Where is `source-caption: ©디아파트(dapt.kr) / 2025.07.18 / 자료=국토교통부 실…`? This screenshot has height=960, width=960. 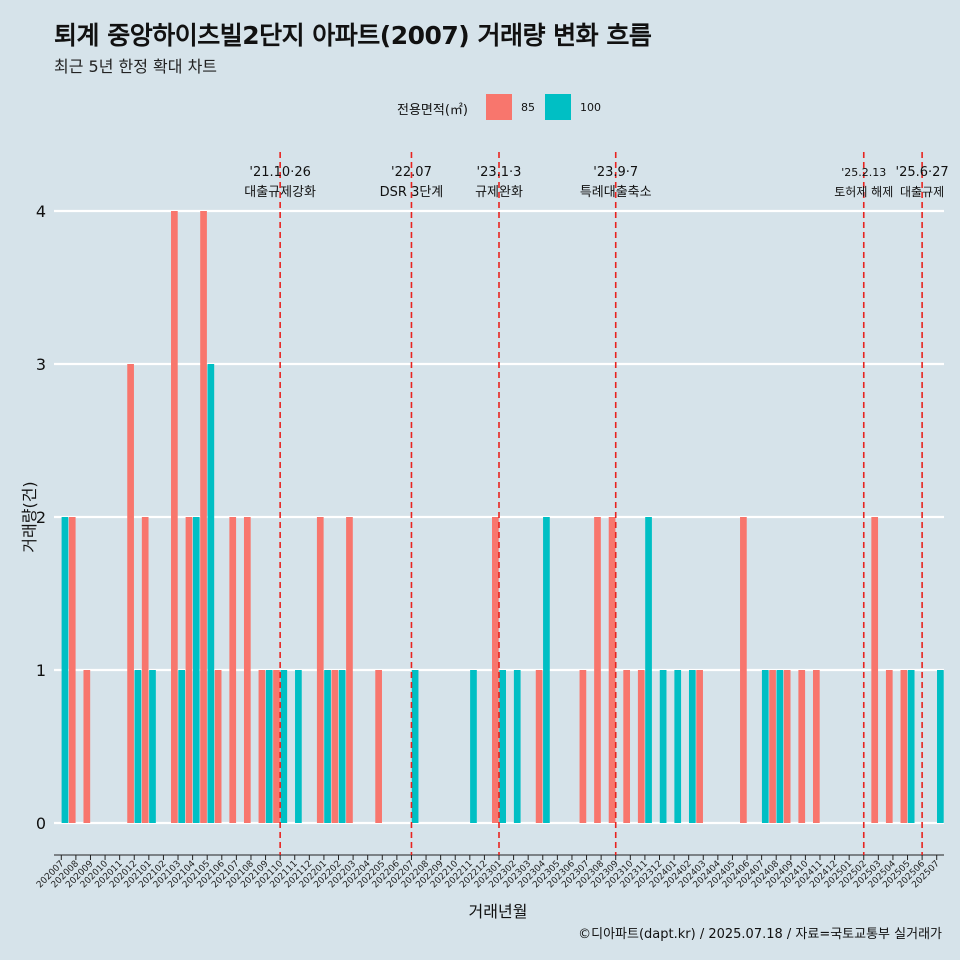 source-caption: ©디아파트(dapt.kr) / 2025.07.18 / 자료=국토교통부 실… is located at coordinates (760, 934).